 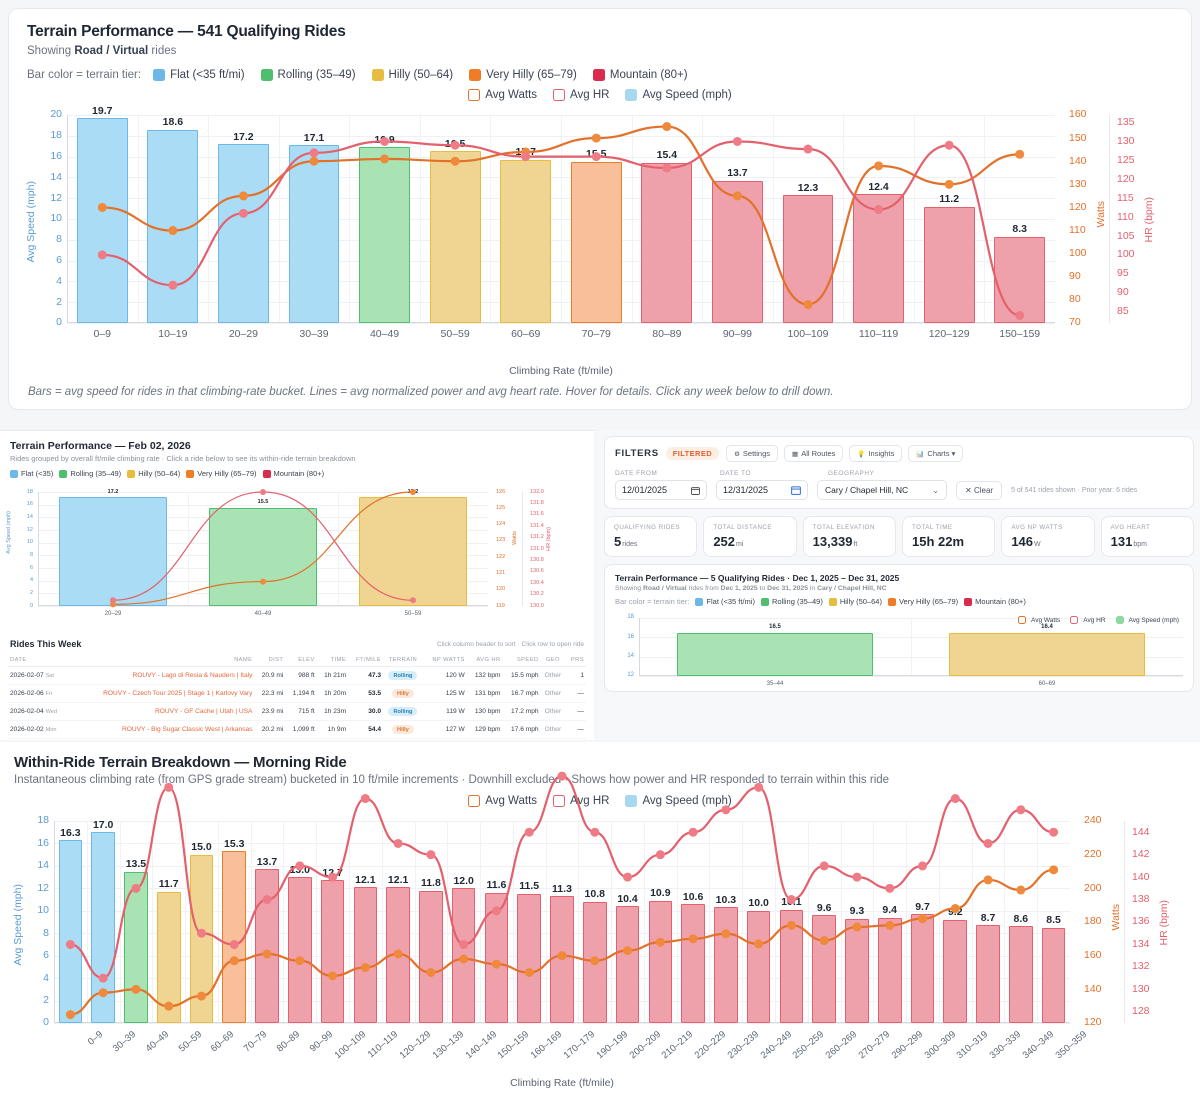 What do you see at coordinates (687, 801) in the screenshot?
I see `legend-label: Avg Speed (mph)` at bounding box center [687, 801].